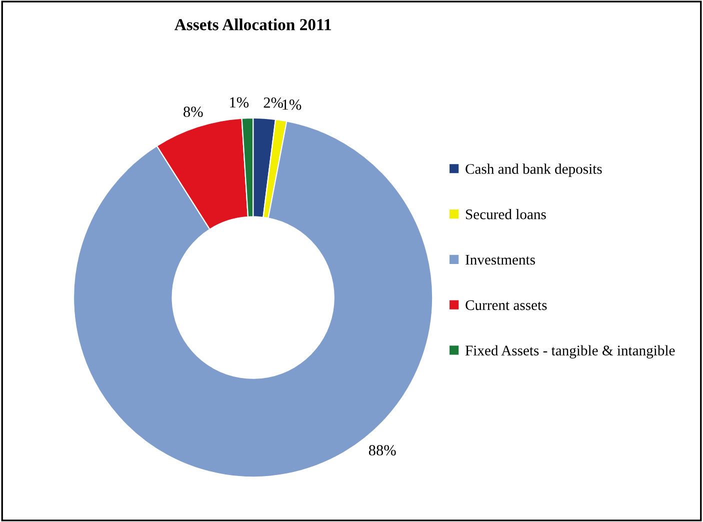 The image size is (703, 522). Describe the element at coordinates (506, 305) in the screenshot. I see `legend-label: Current assets` at that location.